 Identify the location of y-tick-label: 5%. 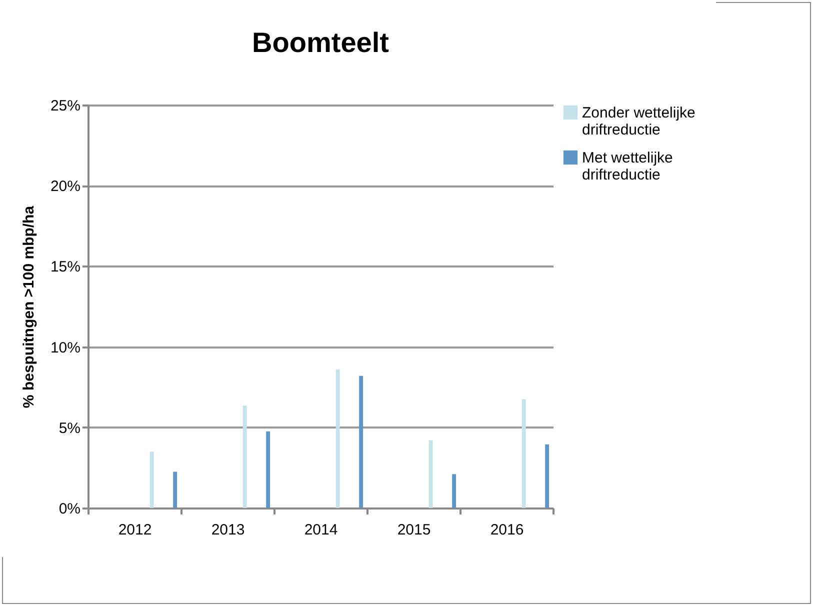
(69, 428).